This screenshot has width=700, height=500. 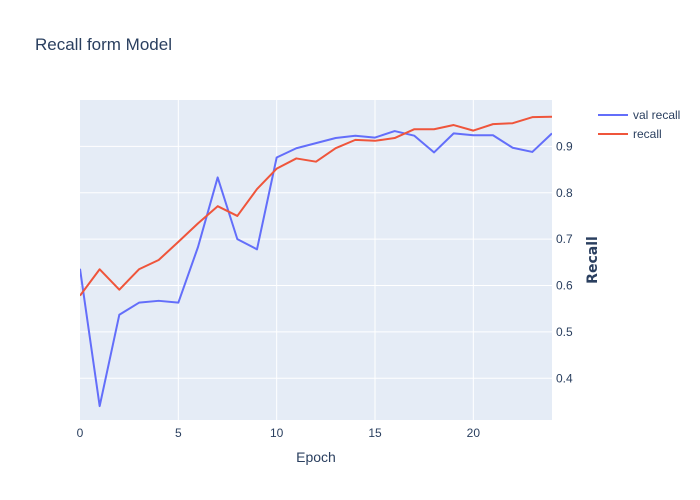 I want to click on y-axis-title: Recall, so click(x=593, y=260).